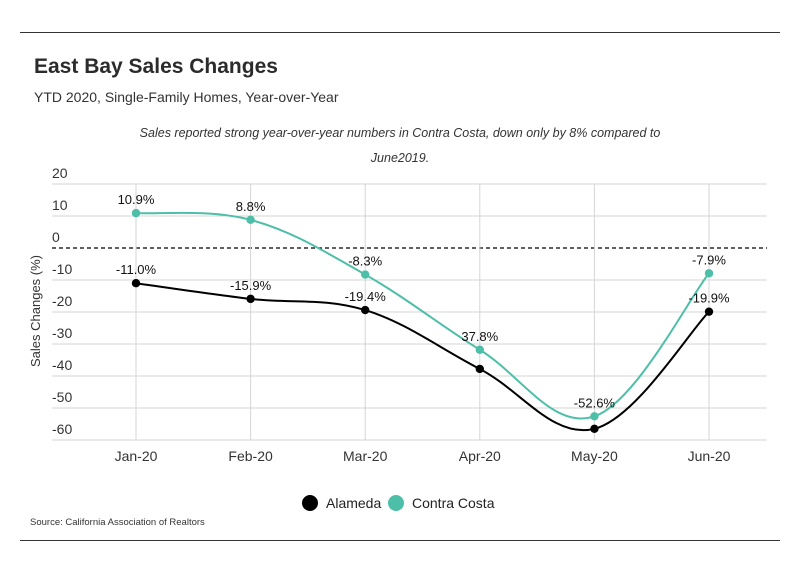 This screenshot has width=800, height=575. I want to click on y-tick-label: -30, so click(62, 333).